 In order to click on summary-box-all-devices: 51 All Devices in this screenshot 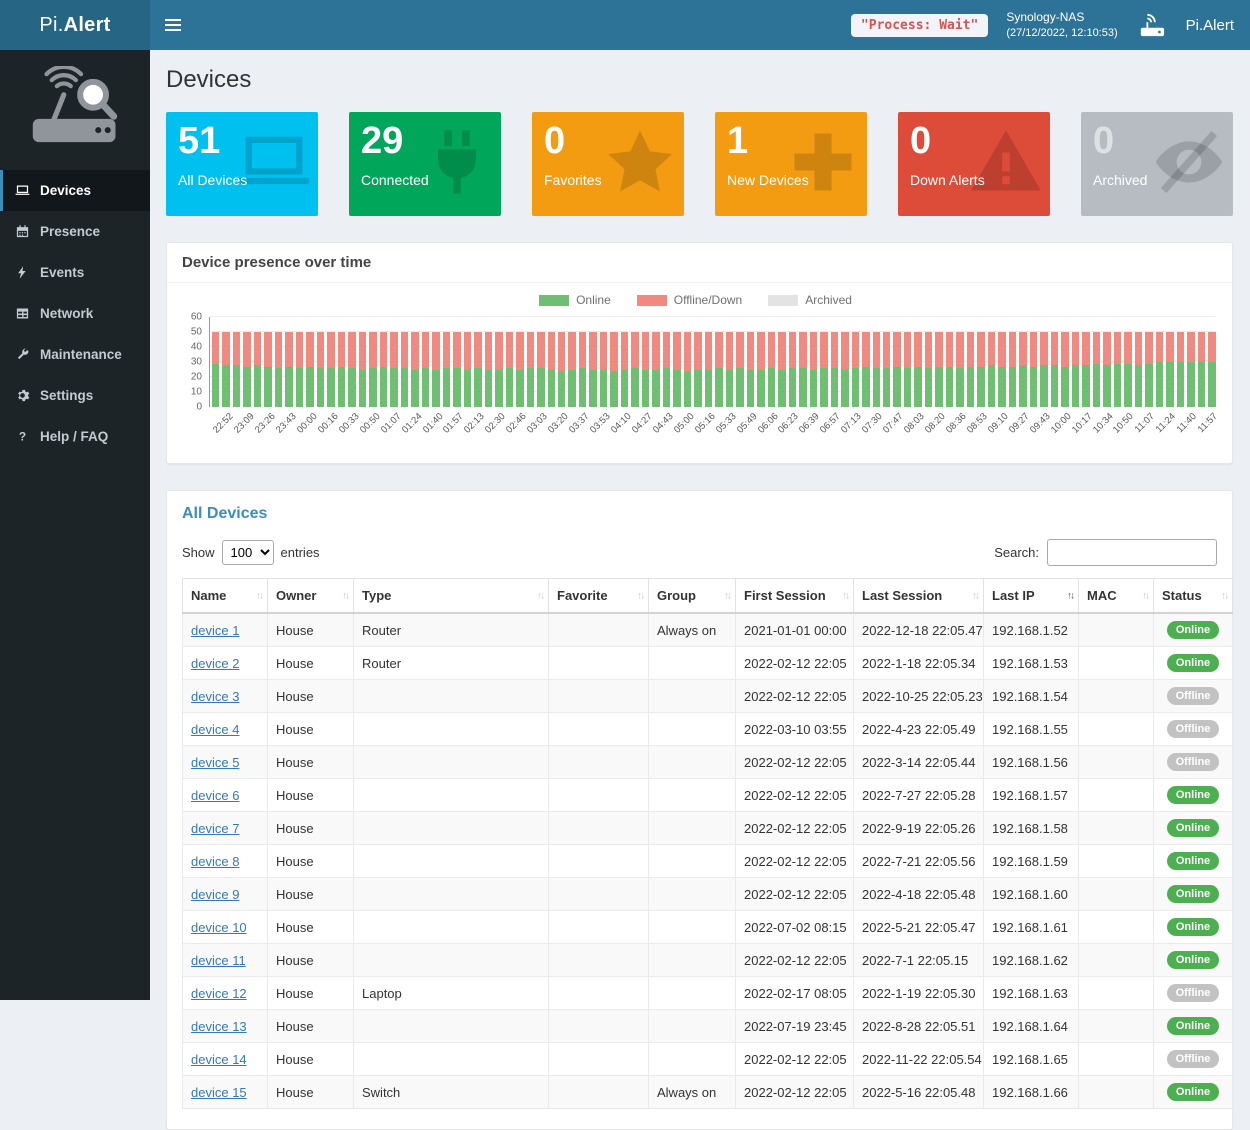, I will do `click(242, 164)`.